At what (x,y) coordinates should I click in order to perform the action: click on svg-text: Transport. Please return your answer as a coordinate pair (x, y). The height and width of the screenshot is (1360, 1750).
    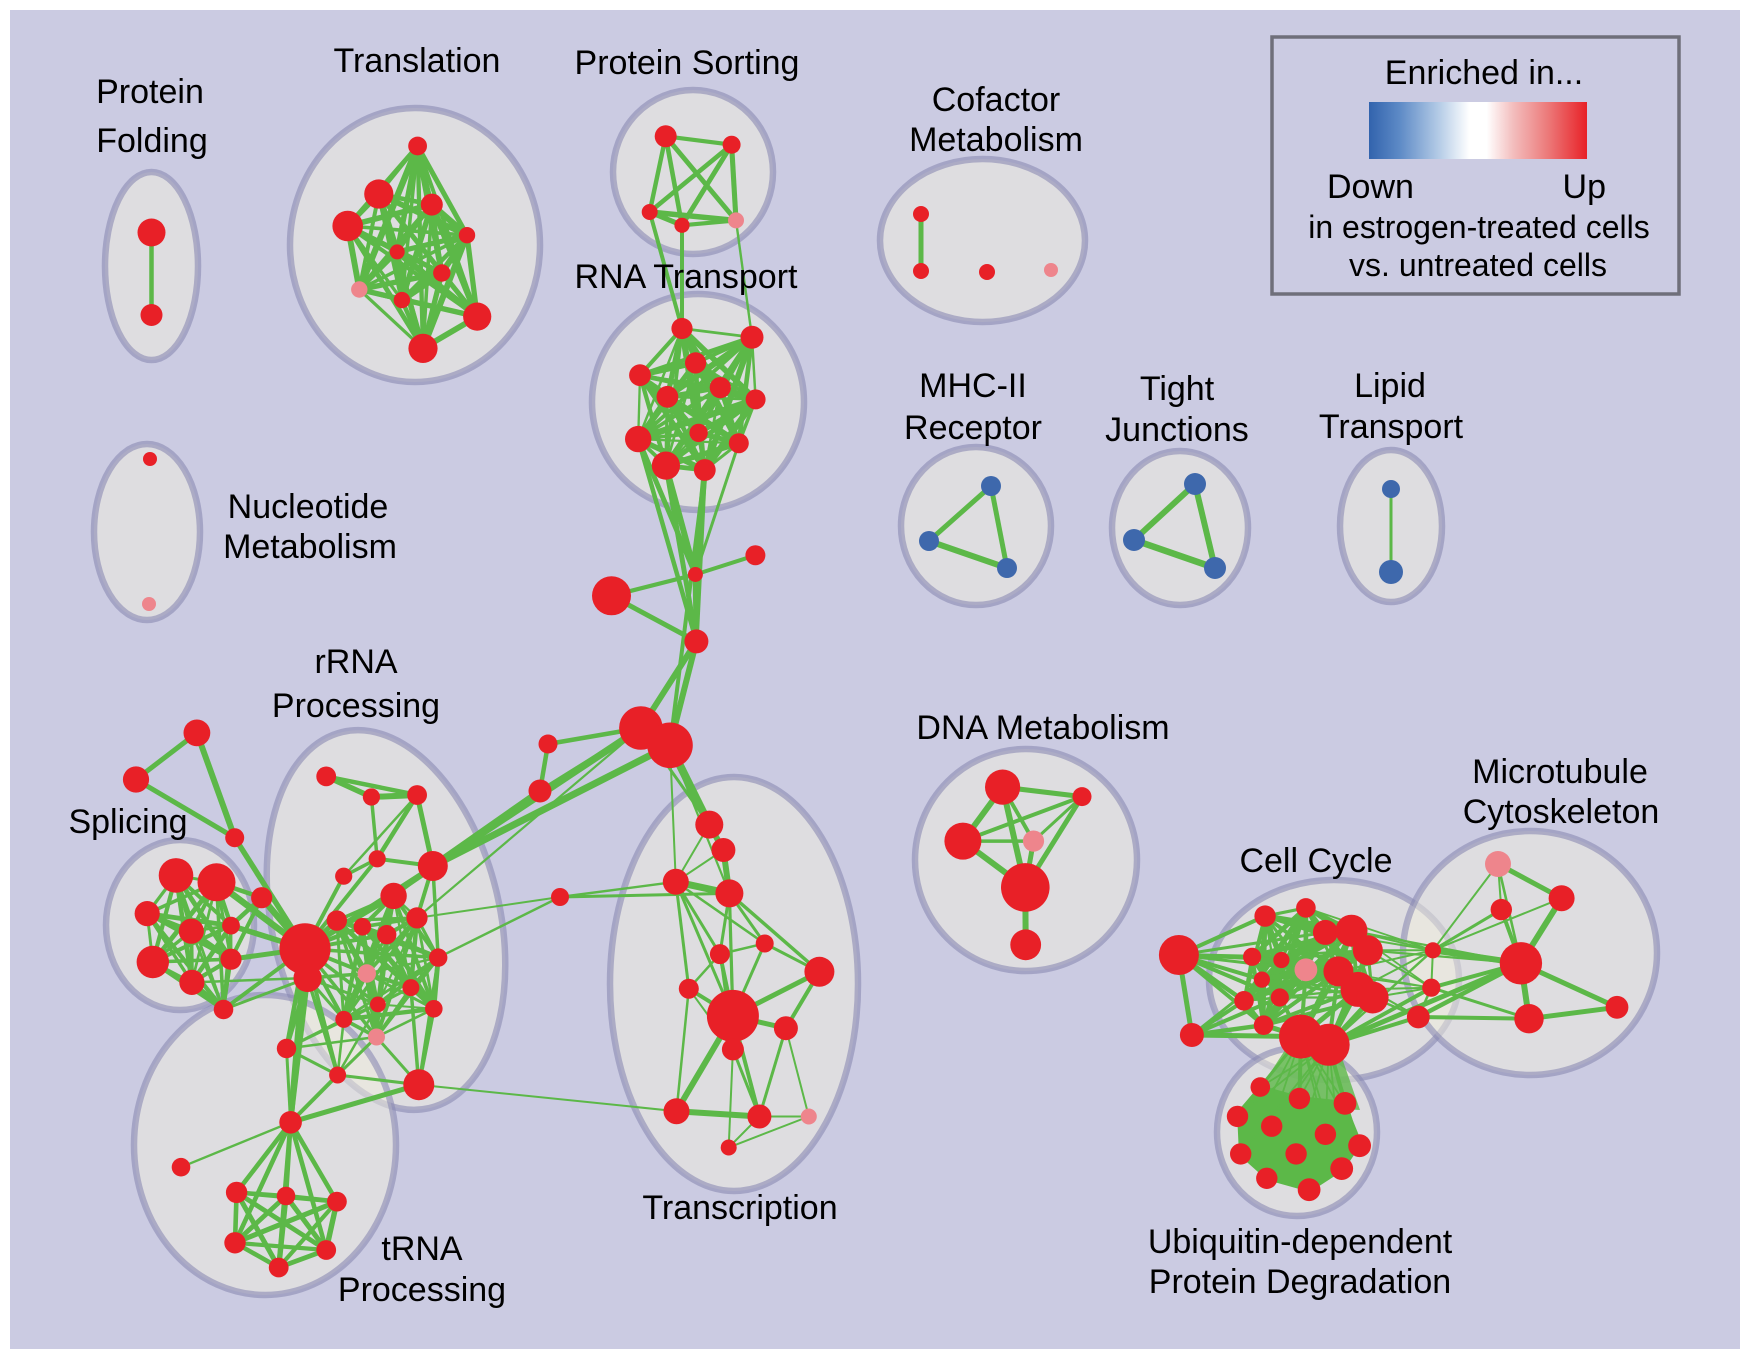
    Looking at the image, I should click on (1391, 427).